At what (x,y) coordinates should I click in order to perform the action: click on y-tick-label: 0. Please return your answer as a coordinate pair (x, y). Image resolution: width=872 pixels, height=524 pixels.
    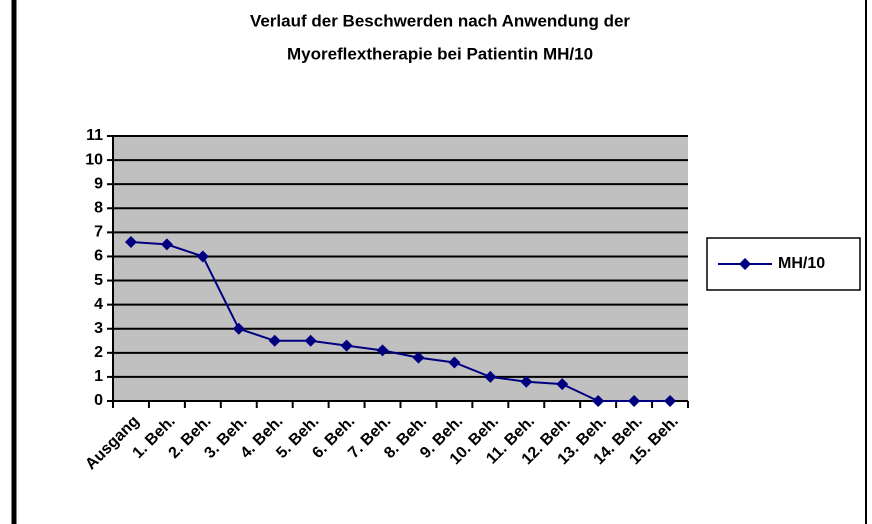
    Looking at the image, I should click on (98, 400).